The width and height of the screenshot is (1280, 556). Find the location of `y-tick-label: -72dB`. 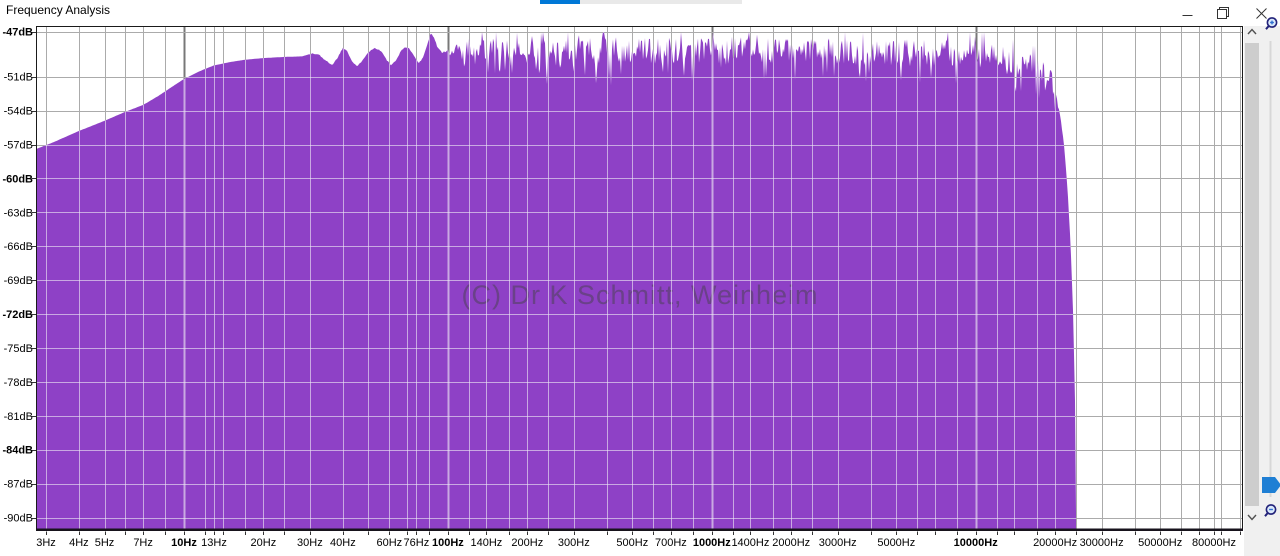

y-tick-label: -72dB is located at coordinates (17, 315).